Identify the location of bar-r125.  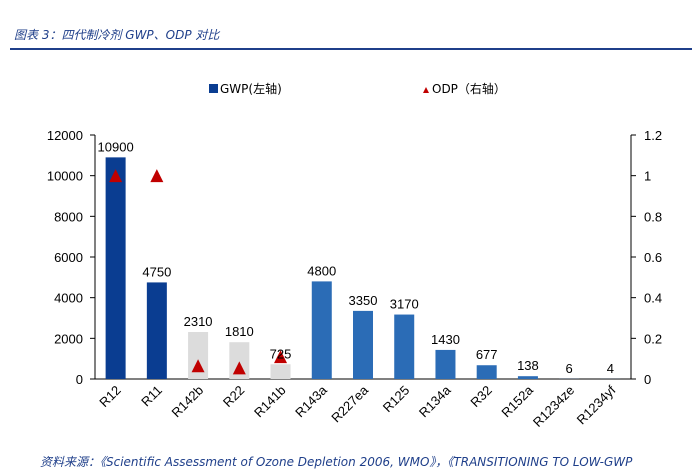
(404, 347).